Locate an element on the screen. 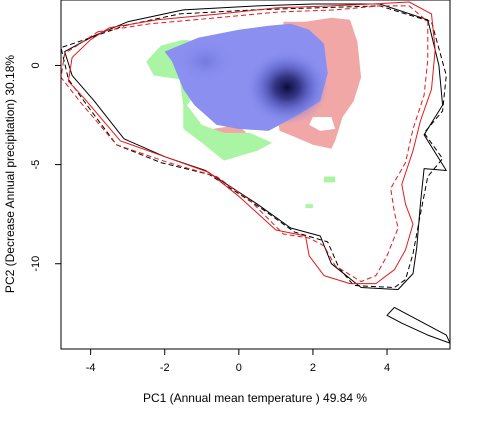  density-secondary-peak is located at coordinates (205, 61).